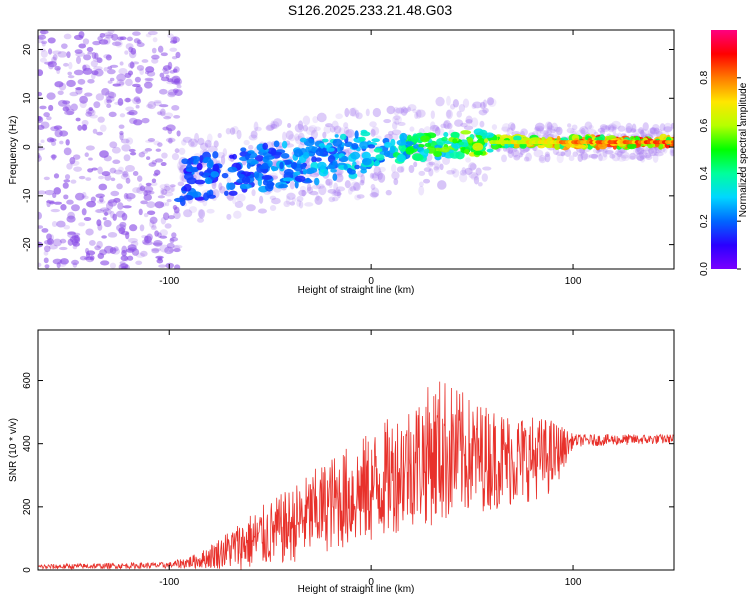 This screenshot has width=750, height=600. I want to click on spectrogram-xlabel: Height of straight line (km), so click(356, 290).